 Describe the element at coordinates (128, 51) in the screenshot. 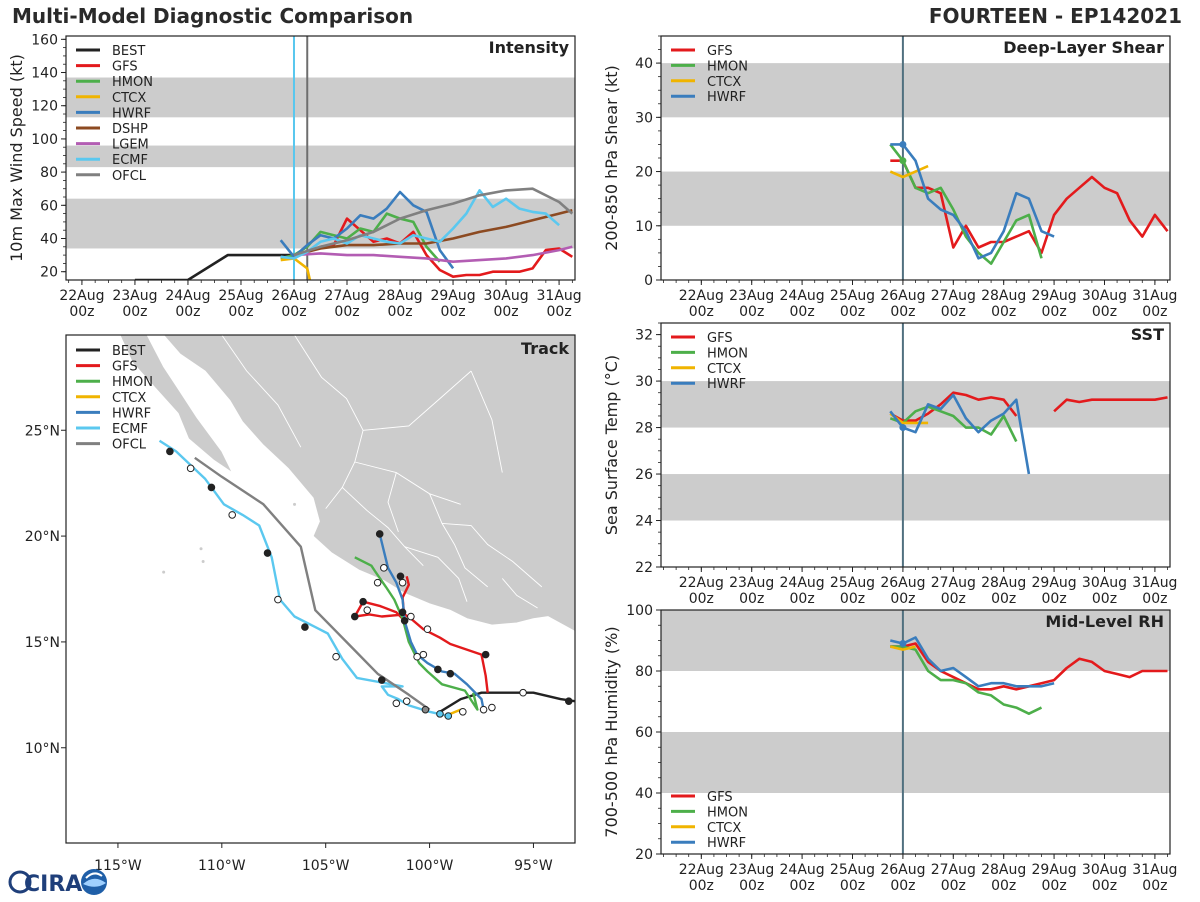

I see `legend-label: BEST` at that location.